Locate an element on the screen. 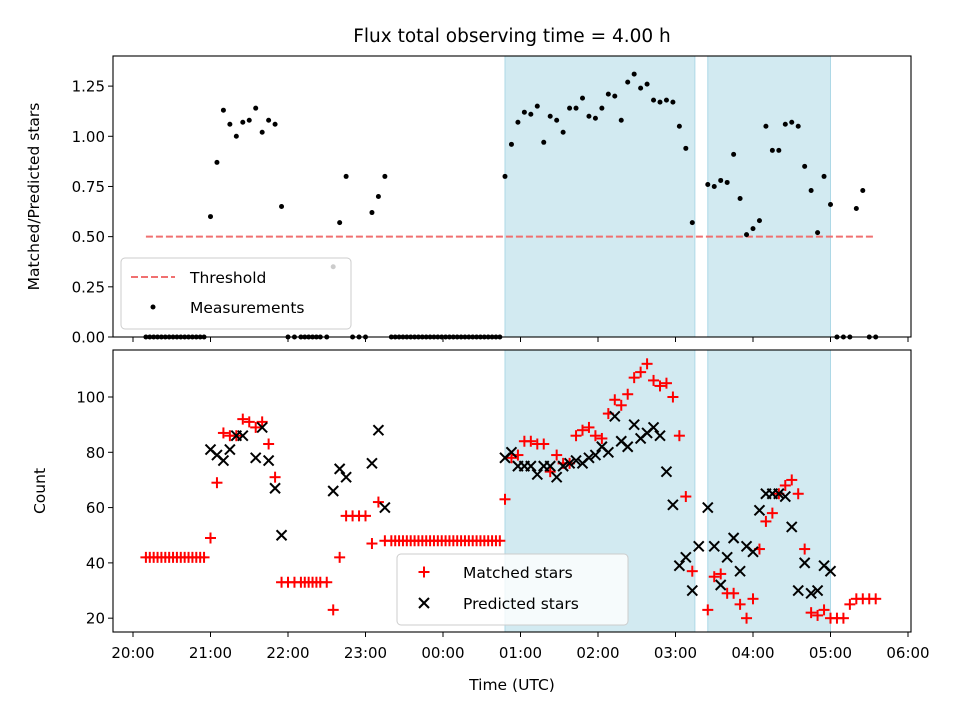 The height and width of the screenshot is (720, 960). top-y-tick-label: 1.00 is located at coordinates (88, 137).